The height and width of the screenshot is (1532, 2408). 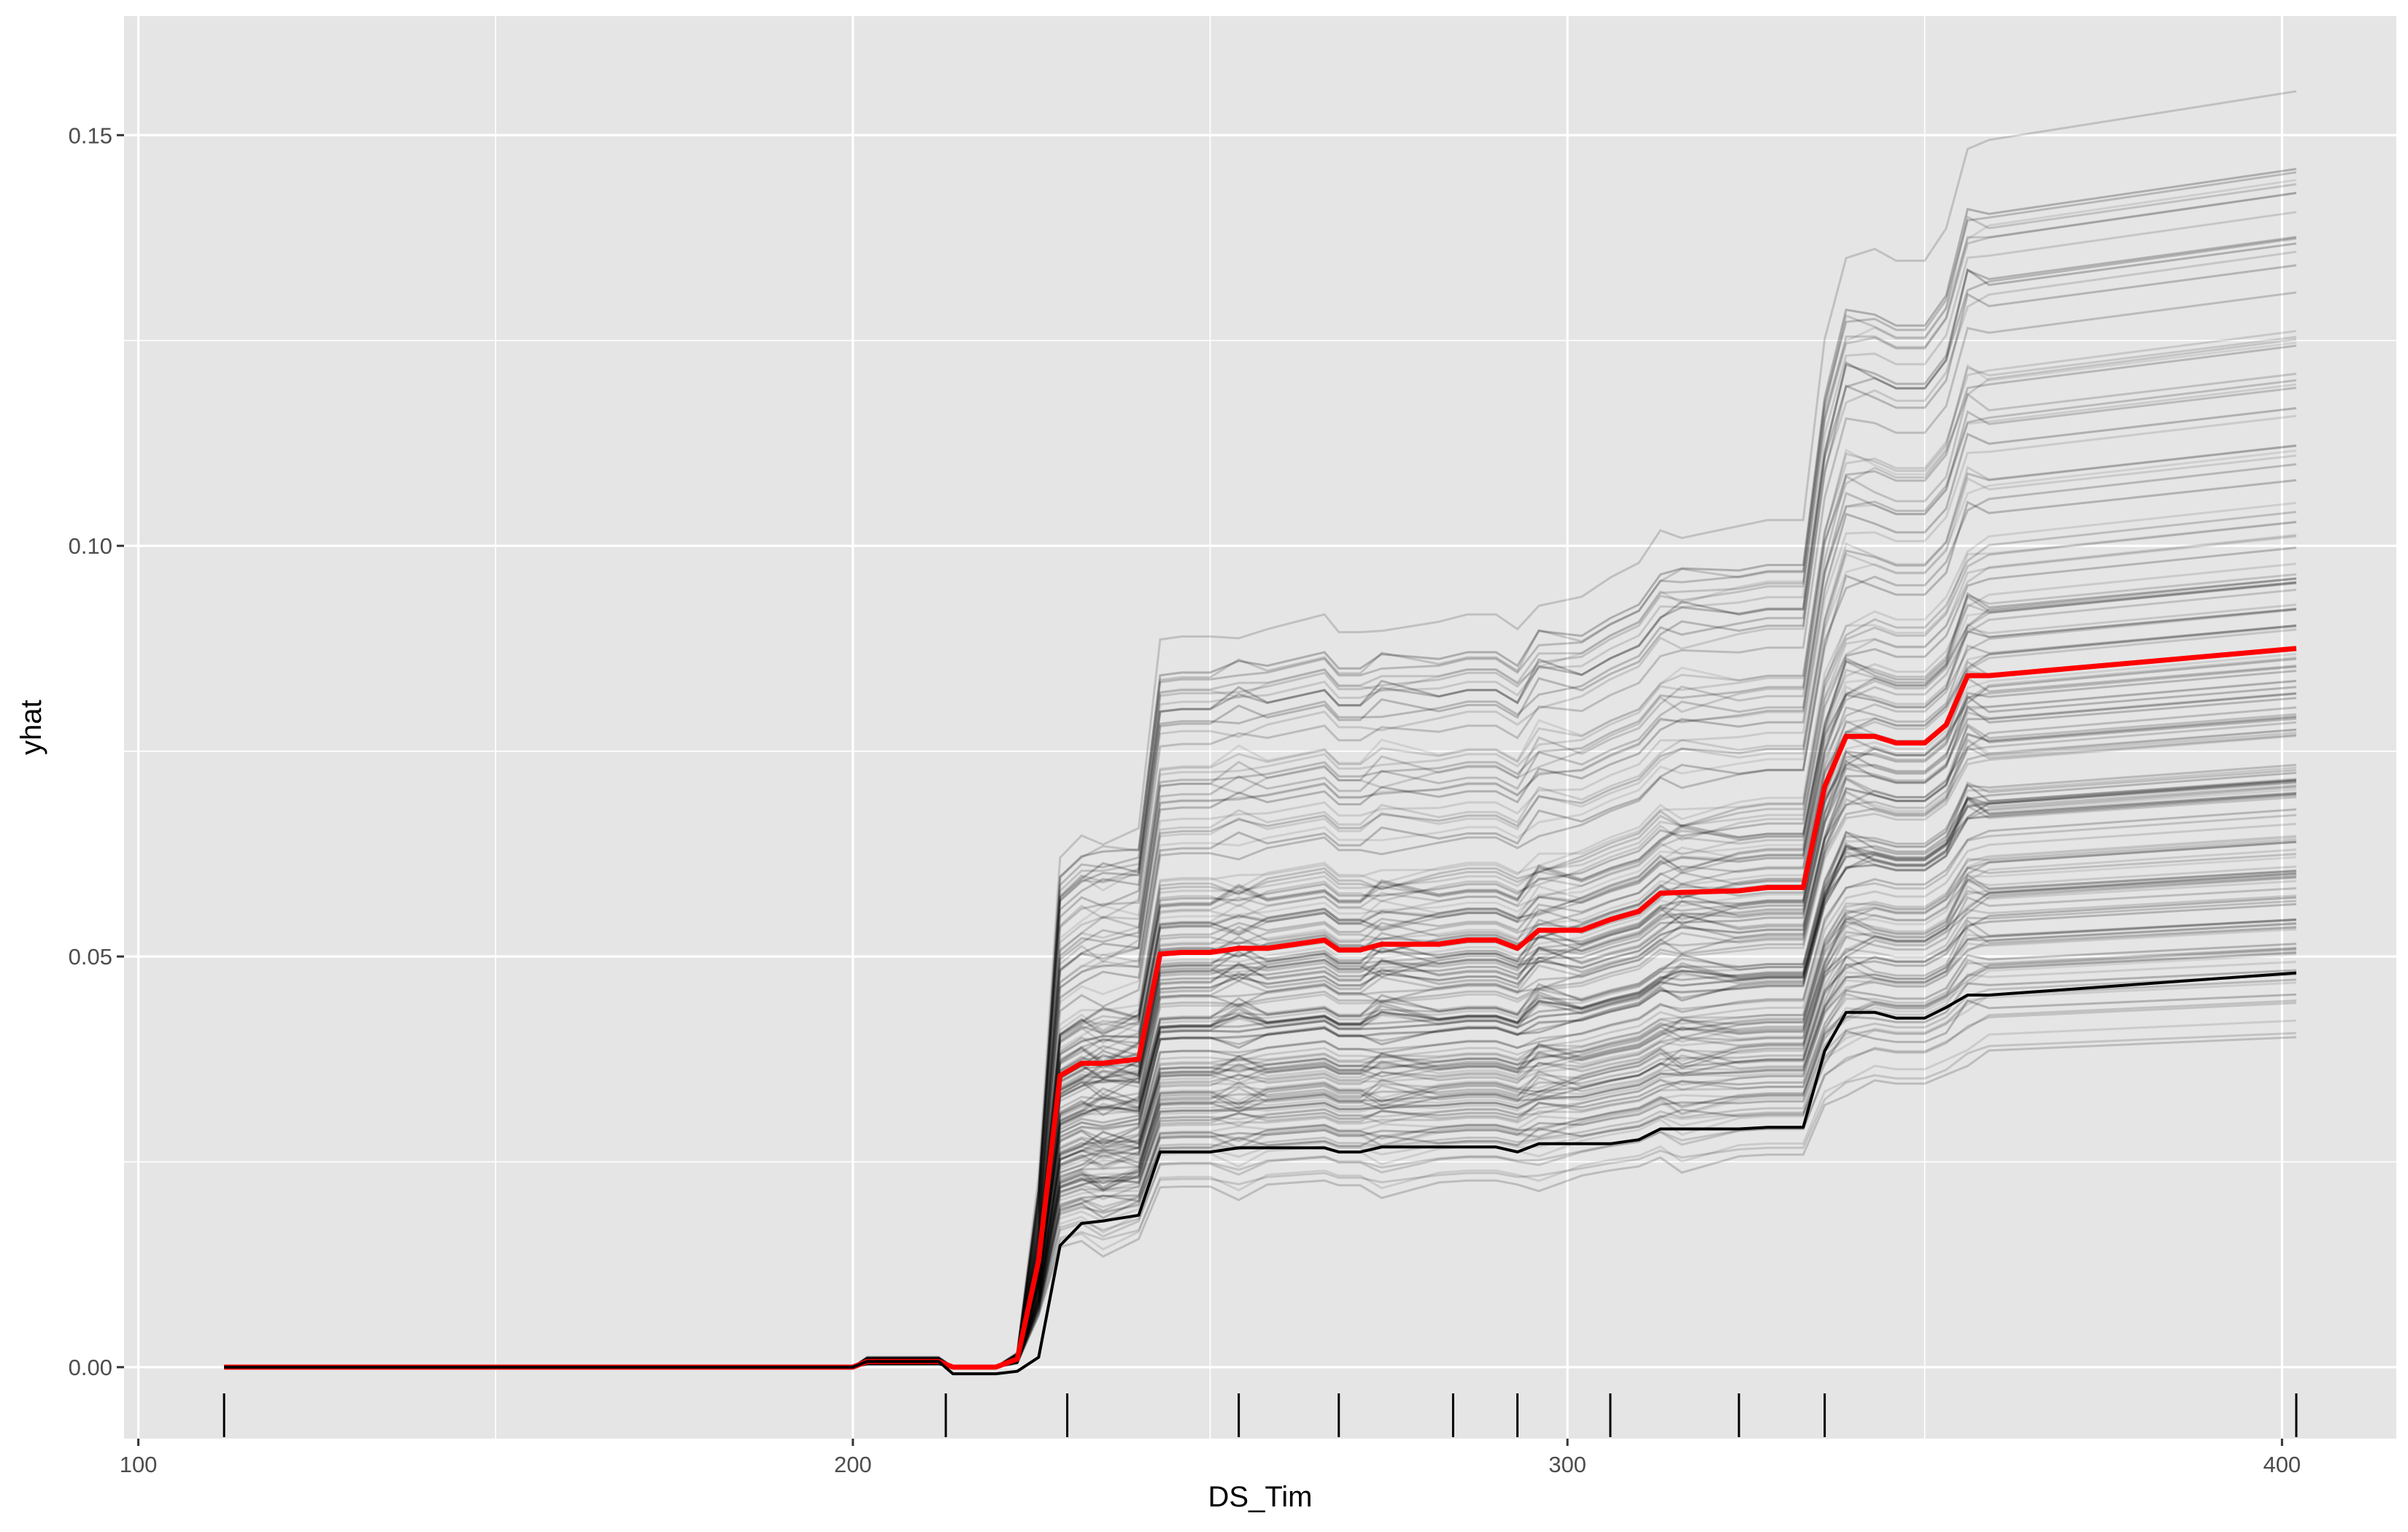 I want to click on rug-marks, so click(x=1260, y=1415).